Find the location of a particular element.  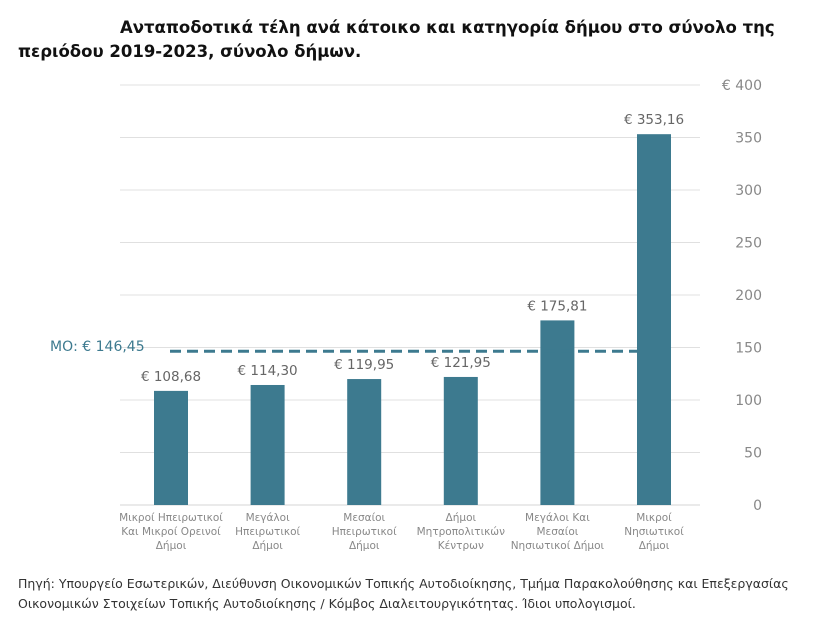

x-tick-label: Νησιωτικοί Δήμοι is located at coordinates (558, 546).